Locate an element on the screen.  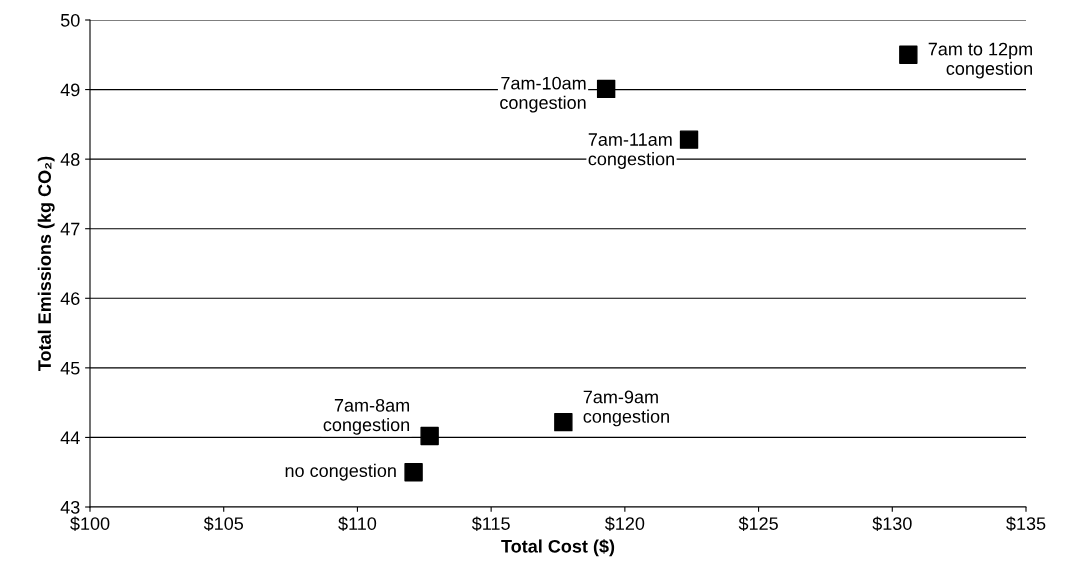
x-tick-label: $125 is located at coordinates (758, 524).